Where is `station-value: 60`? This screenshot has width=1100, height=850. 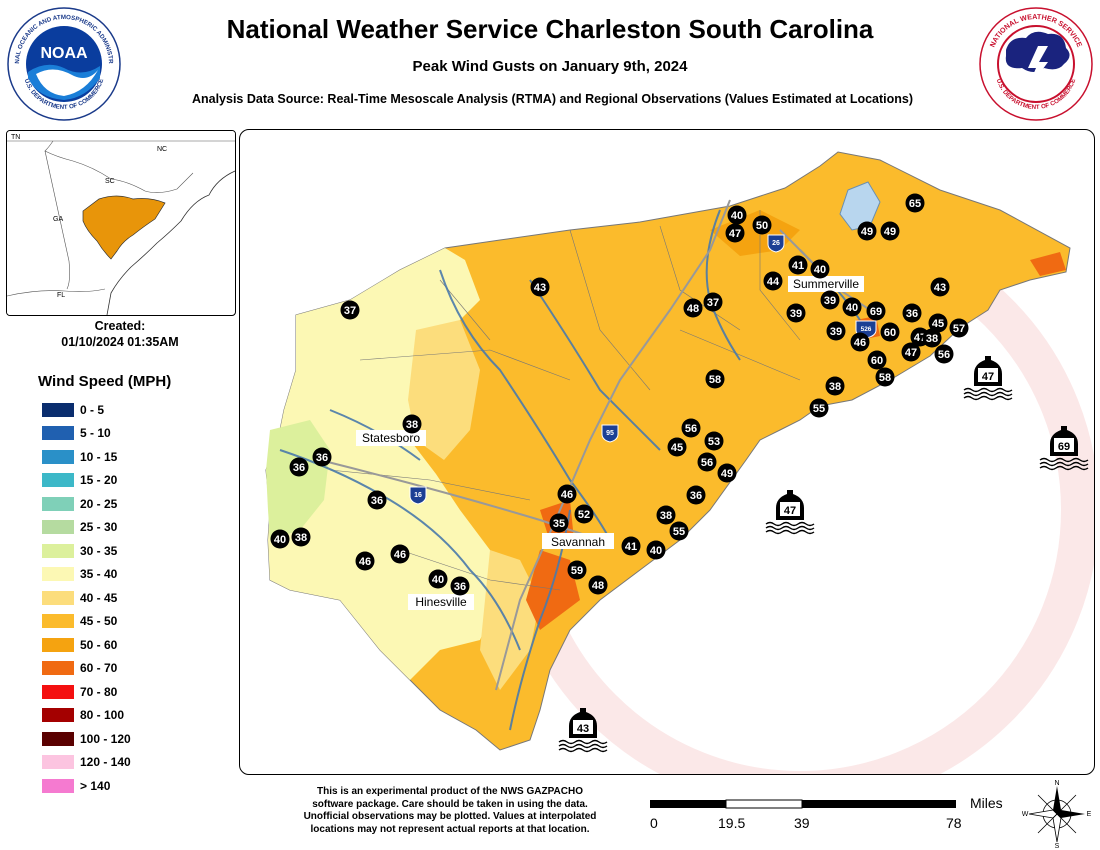 station-value: 60 is located at coordinates (890, 332).